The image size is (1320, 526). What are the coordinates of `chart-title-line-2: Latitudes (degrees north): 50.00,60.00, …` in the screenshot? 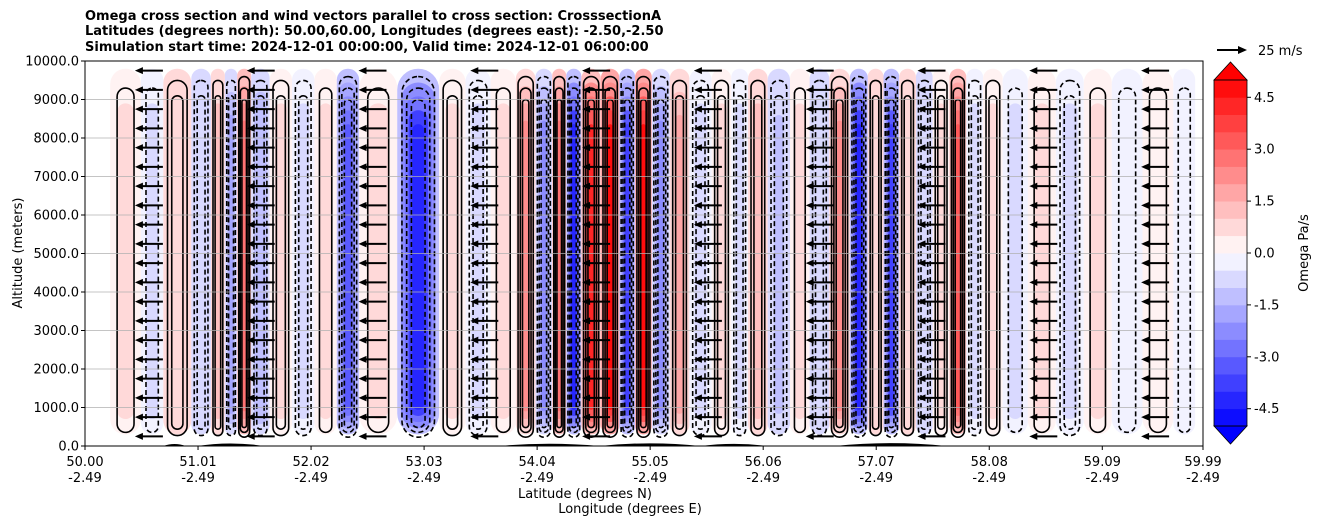 It's located at (374, 31).